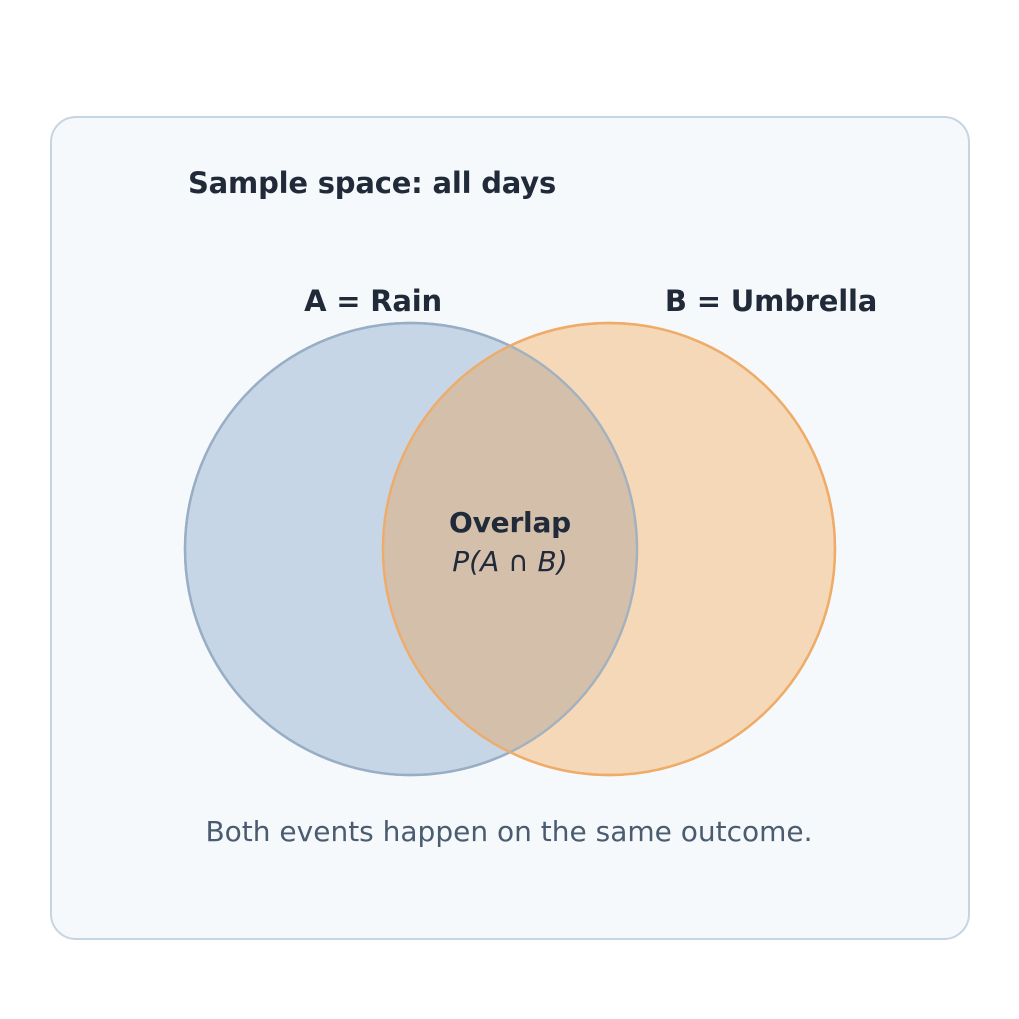  What do you see at coordinates (509, 831) in the screenshot?
I see `figure-caption: Both events happen on the same outcome.` at bounding box center [509, 831].